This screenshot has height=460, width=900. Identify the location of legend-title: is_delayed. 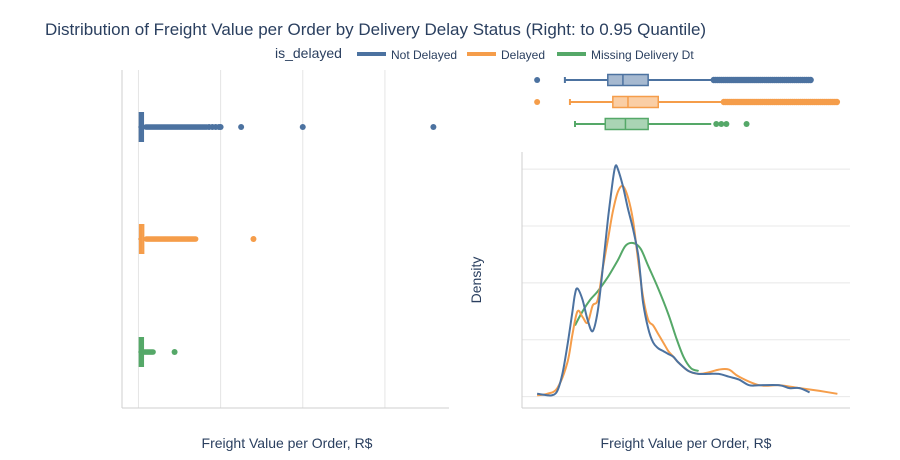
(308, 53).